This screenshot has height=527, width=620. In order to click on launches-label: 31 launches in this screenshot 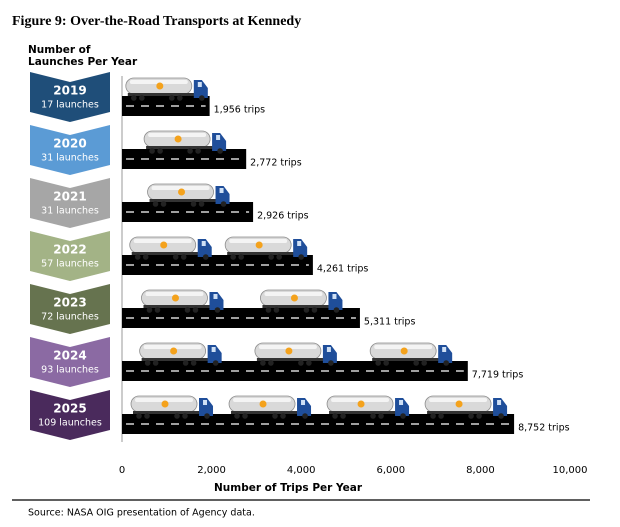, I will do `click(70, 211)`.